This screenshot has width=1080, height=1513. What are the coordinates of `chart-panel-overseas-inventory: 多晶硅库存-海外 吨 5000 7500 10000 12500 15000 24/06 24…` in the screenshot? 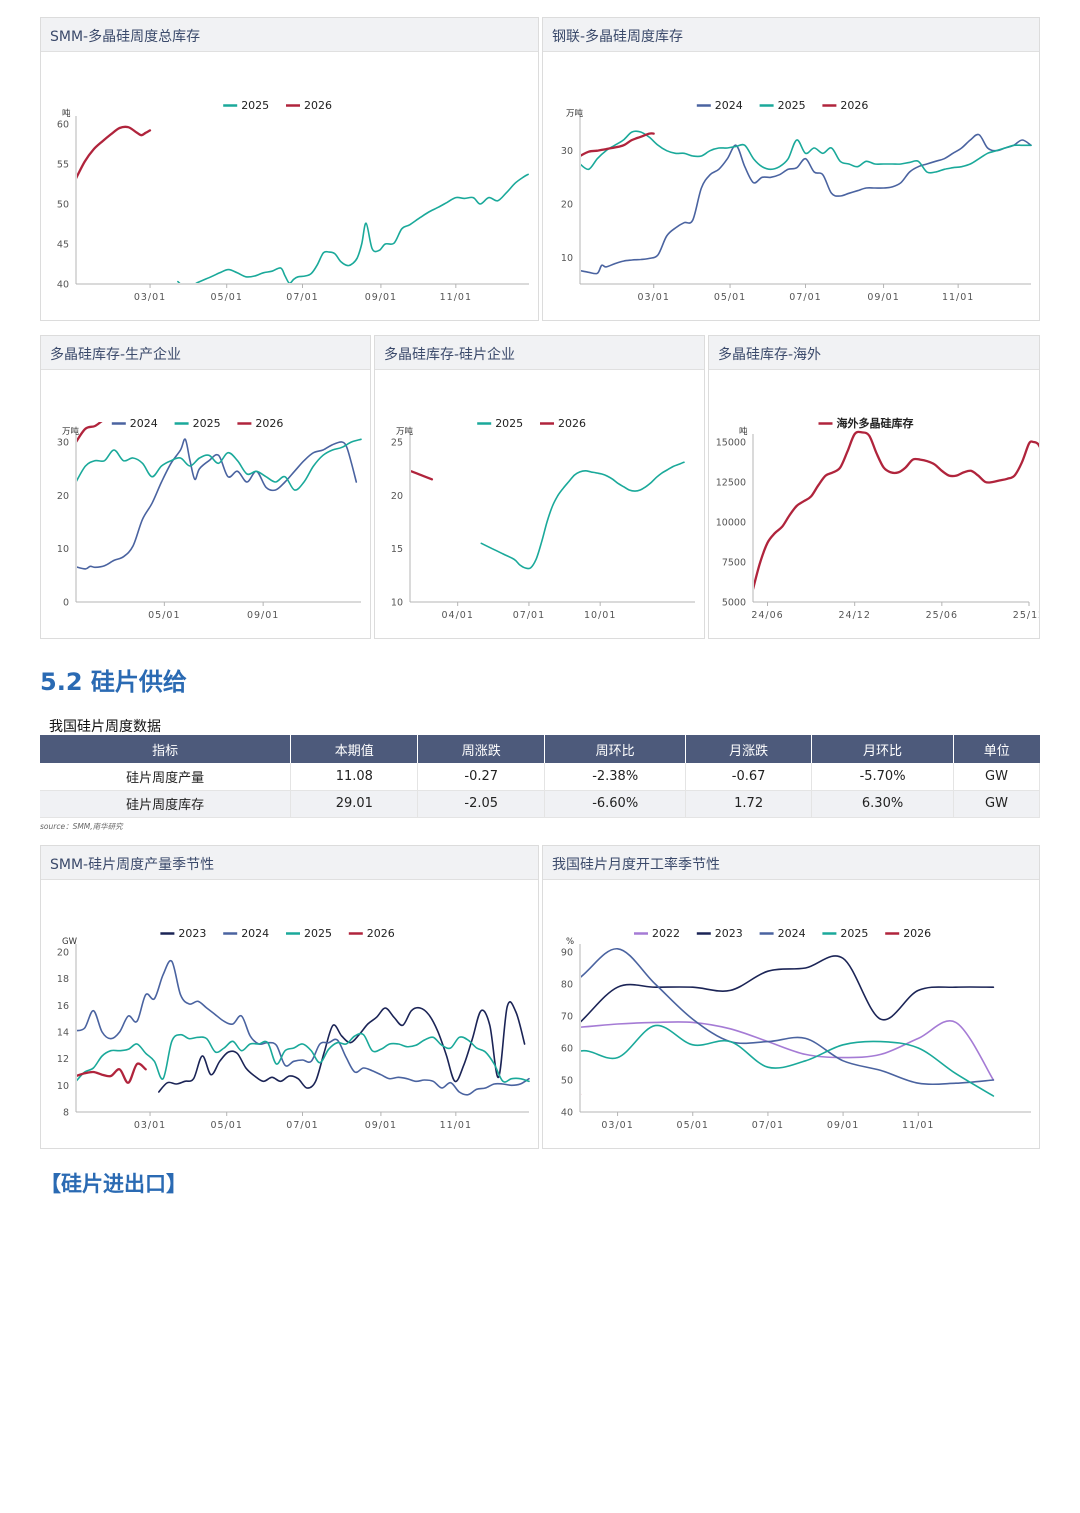 It's located at (874, 487).